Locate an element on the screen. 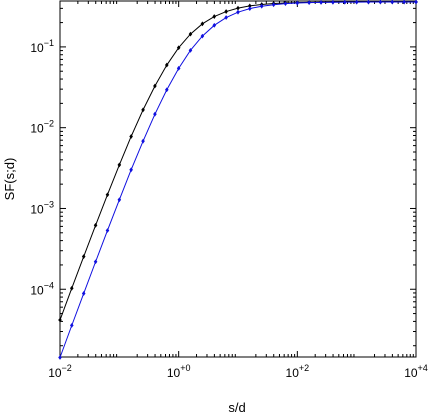  y-tick-label: 10⁻⁴ is located at coordinates (42, 288).